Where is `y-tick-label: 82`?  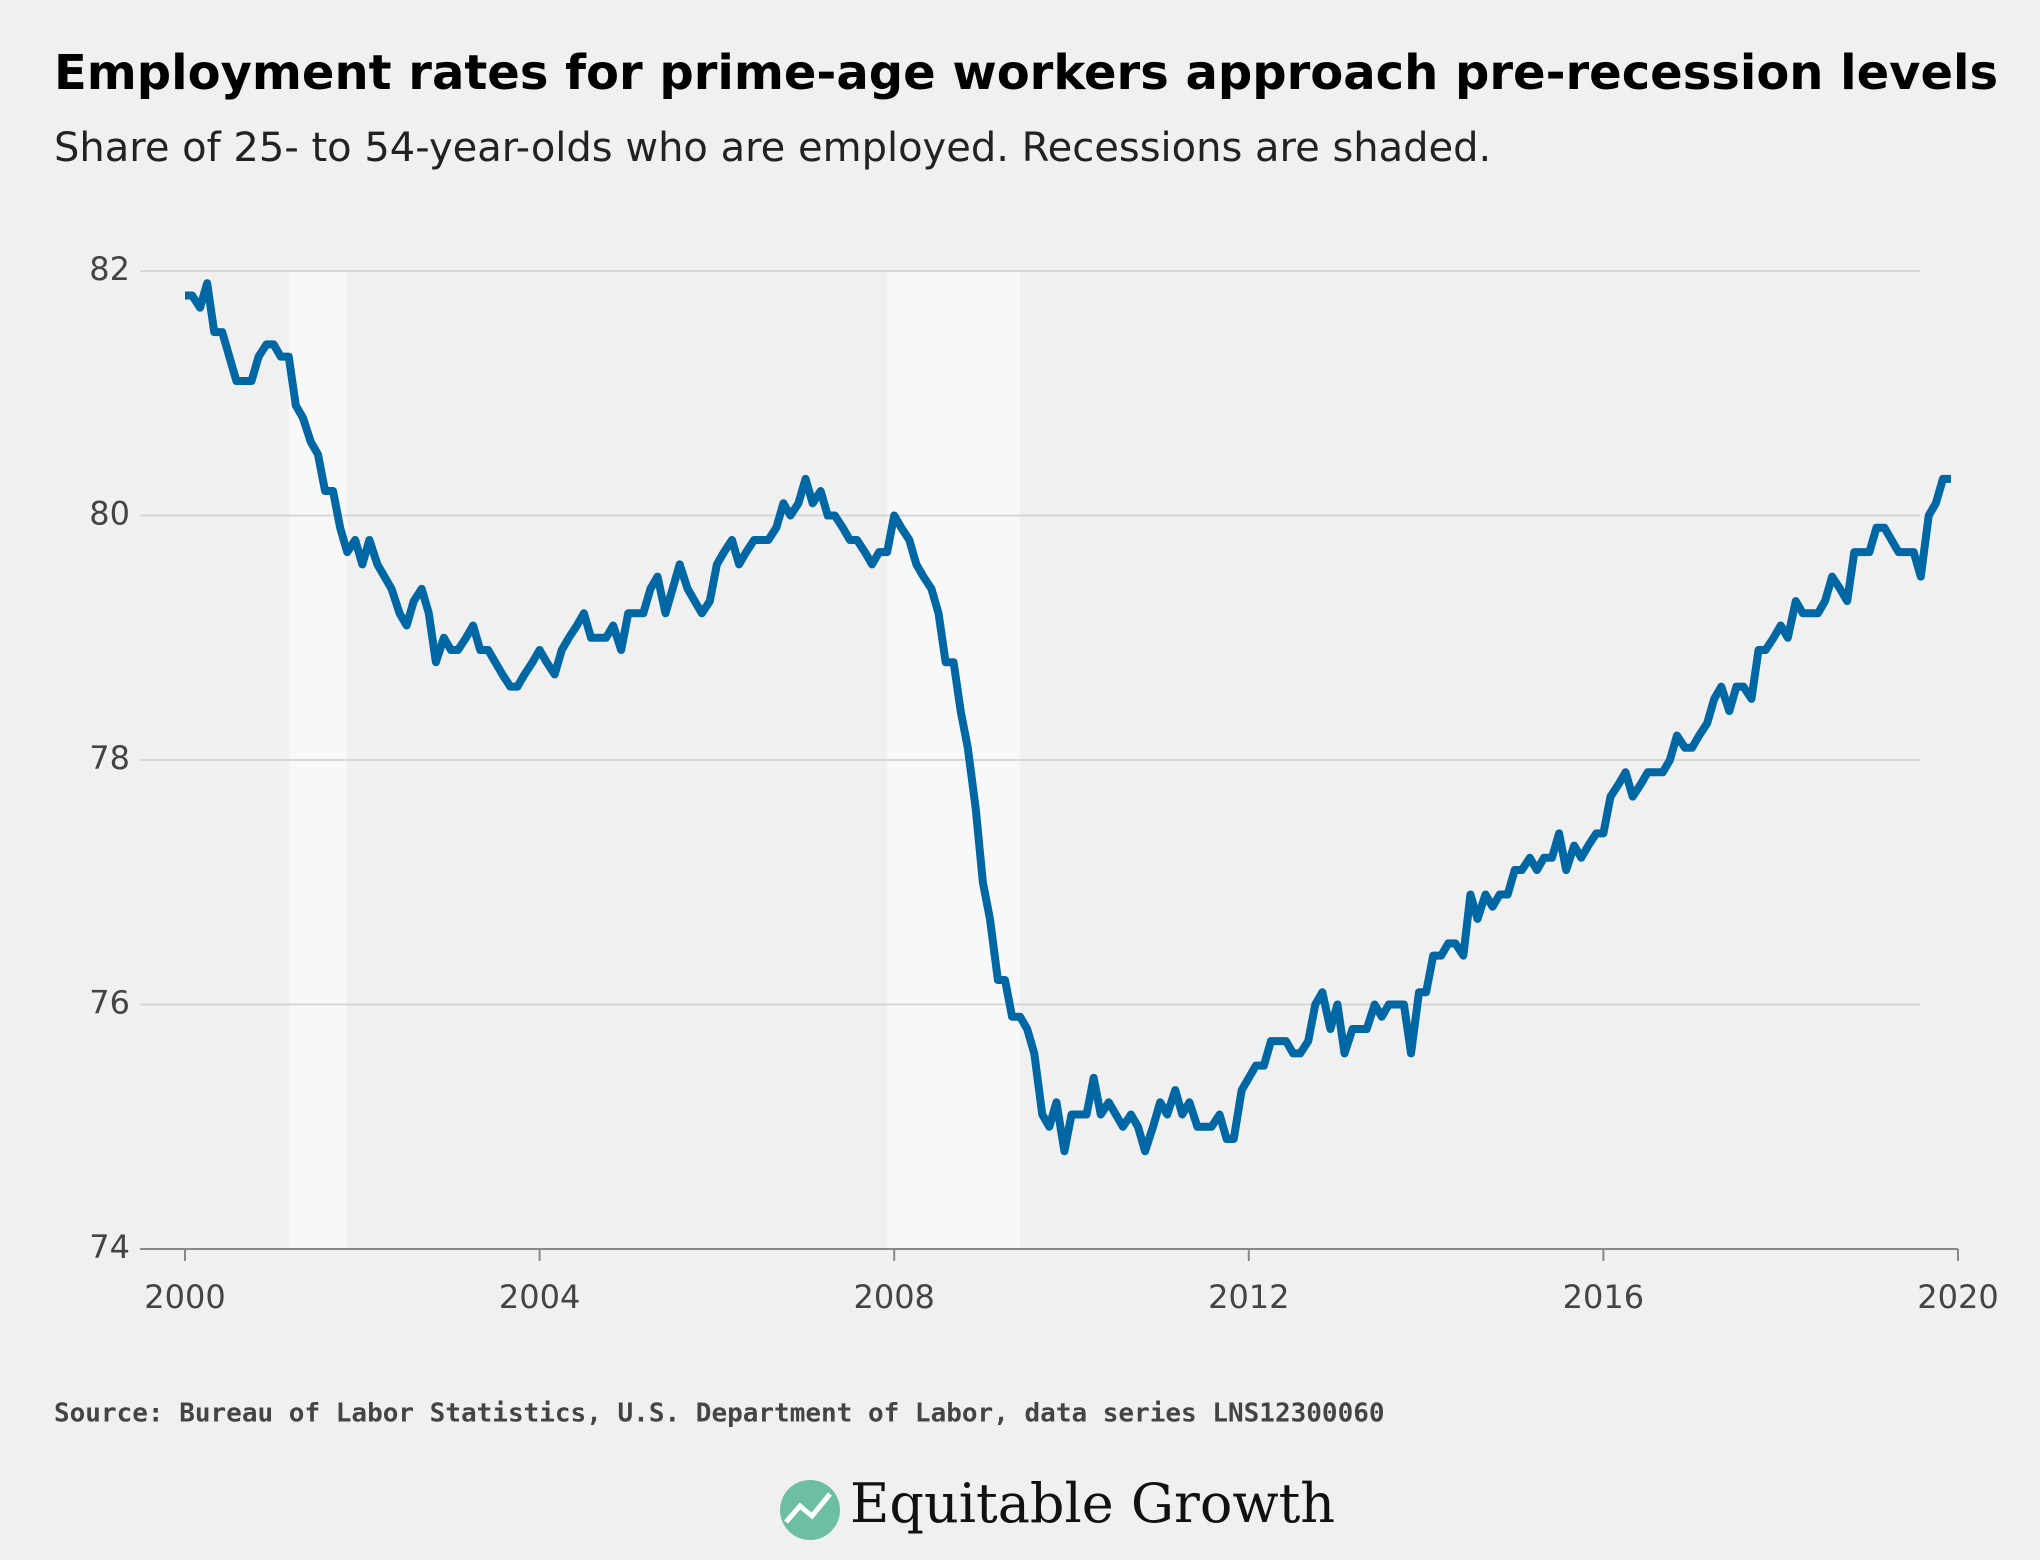 y-tick-label: 82 is located at coordinates (109, 269).